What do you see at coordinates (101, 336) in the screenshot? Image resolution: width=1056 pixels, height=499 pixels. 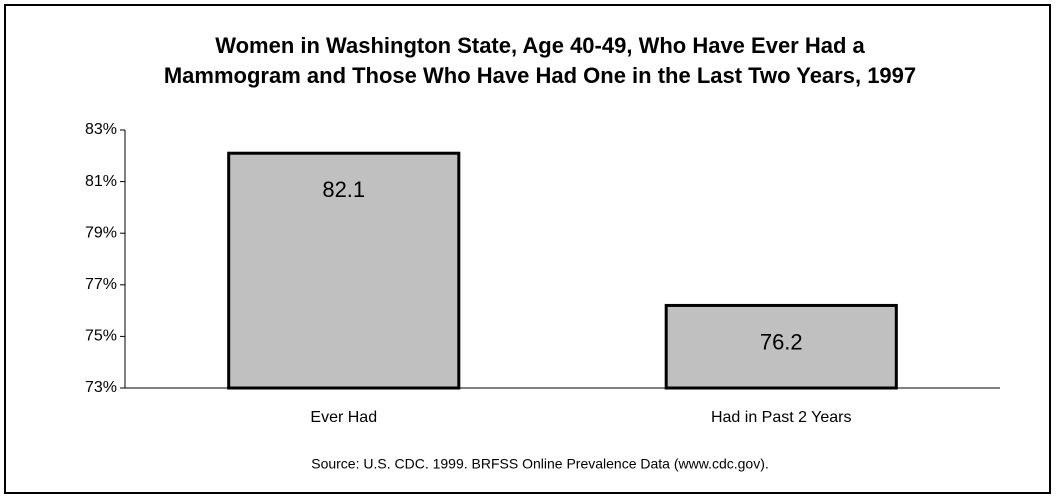 I see `y-tick-label: 75%` at bounding box center [101, 336].